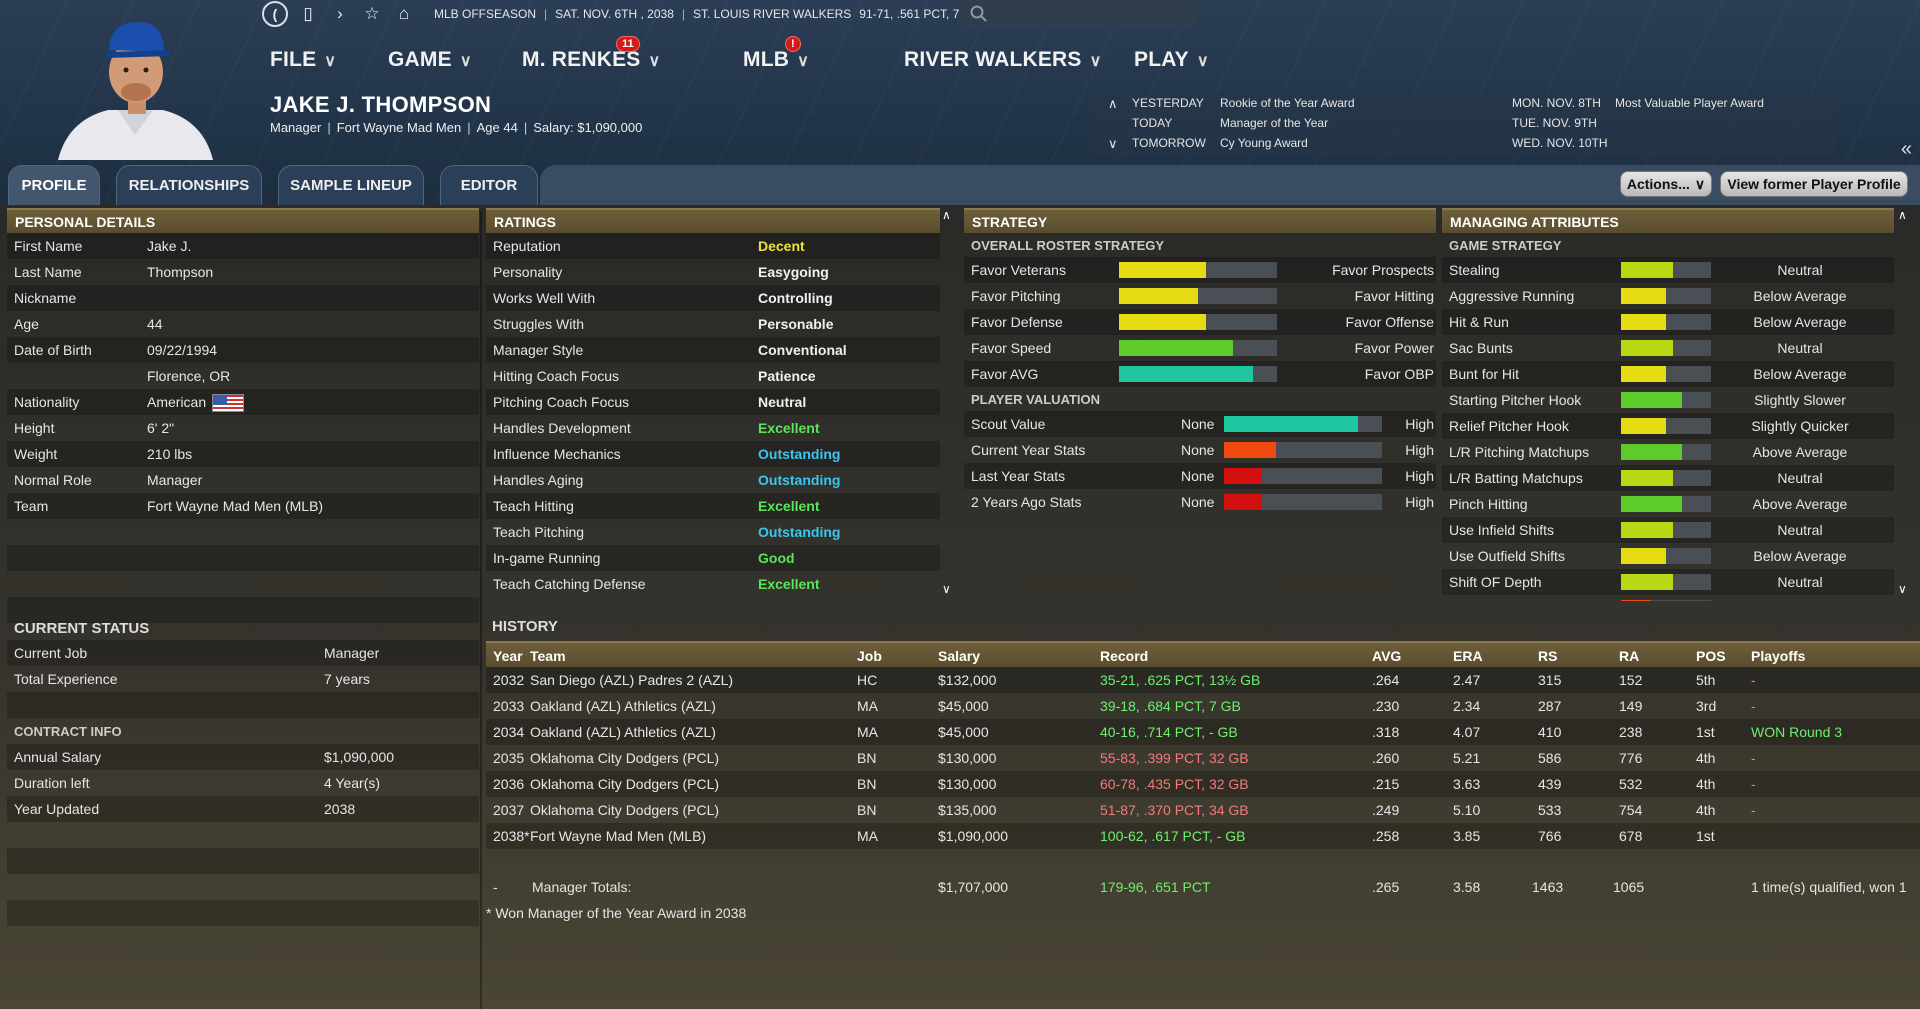 The image size is (1920, 1009). I want to click on attribute-value: Neutral, so click(1800, 270).